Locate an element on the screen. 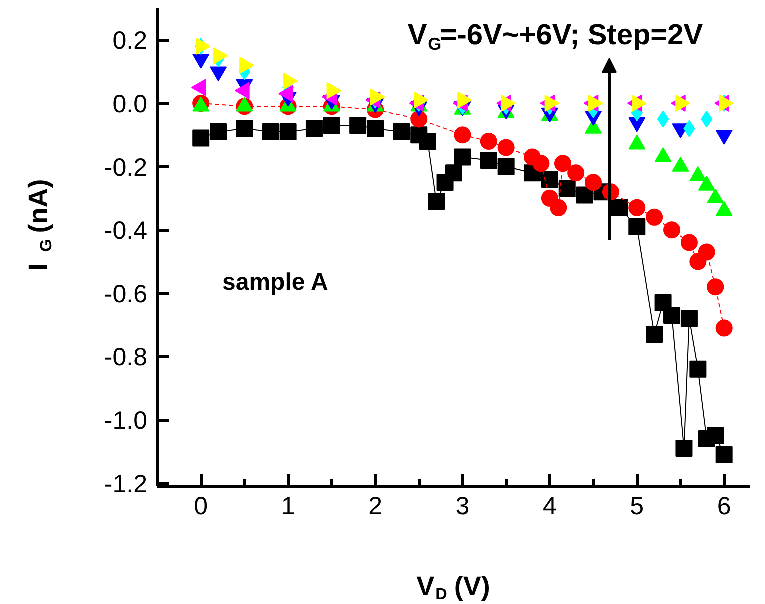 The image size is (765, 604). y-tick-label: 0.0 is located at coordinates (130, 104).